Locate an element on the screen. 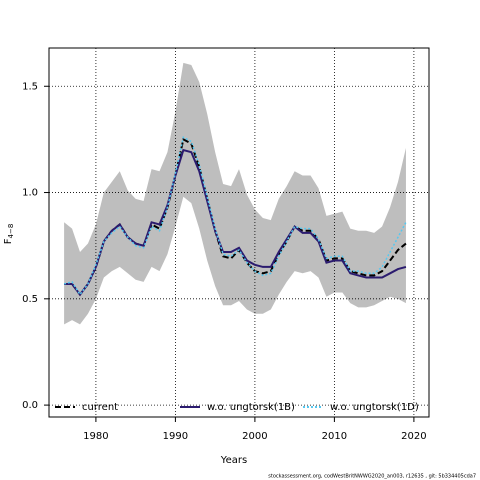 This screenshot has height=480, width=480. y-tick-label: 1.5 is located at coordinates (30, 86).